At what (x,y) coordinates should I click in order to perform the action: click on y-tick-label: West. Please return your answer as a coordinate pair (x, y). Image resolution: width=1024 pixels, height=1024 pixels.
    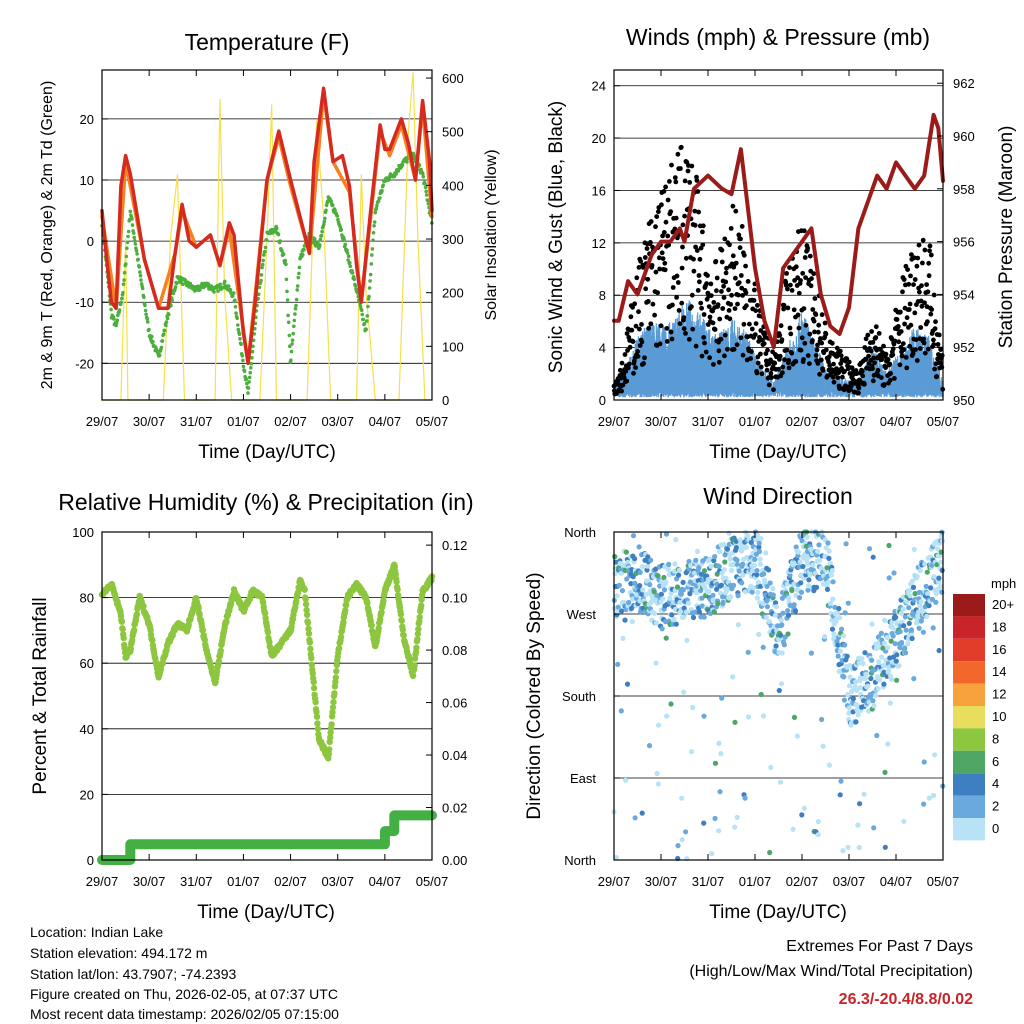
    Looking at the image, I should click on (582, 614).